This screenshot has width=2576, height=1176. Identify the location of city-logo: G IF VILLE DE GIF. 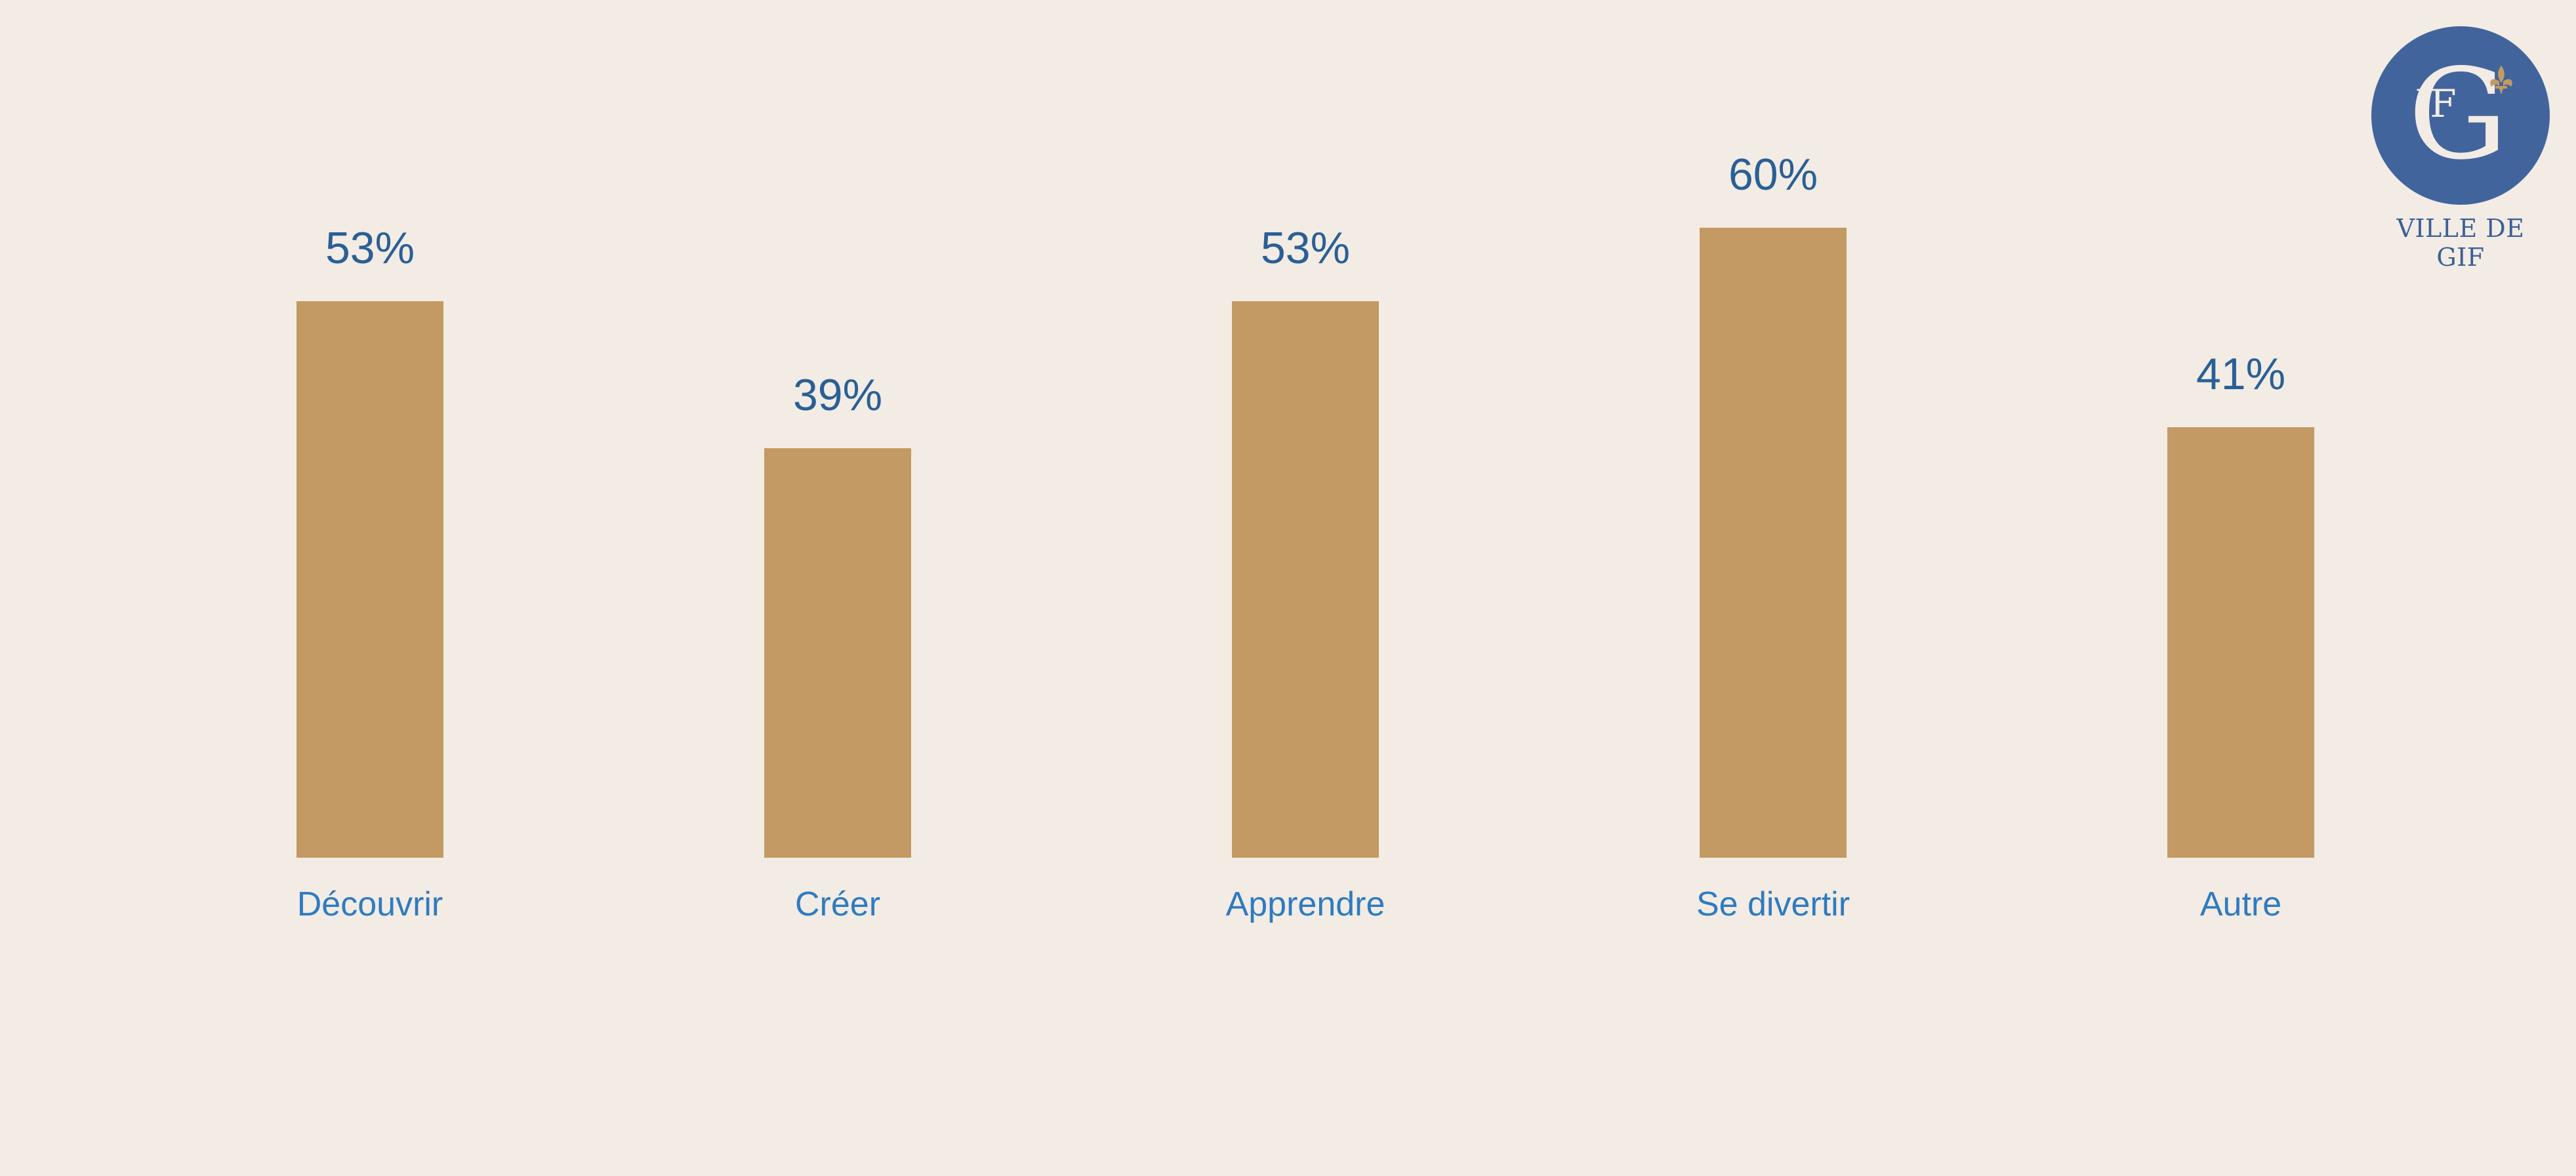
(2460, 149).